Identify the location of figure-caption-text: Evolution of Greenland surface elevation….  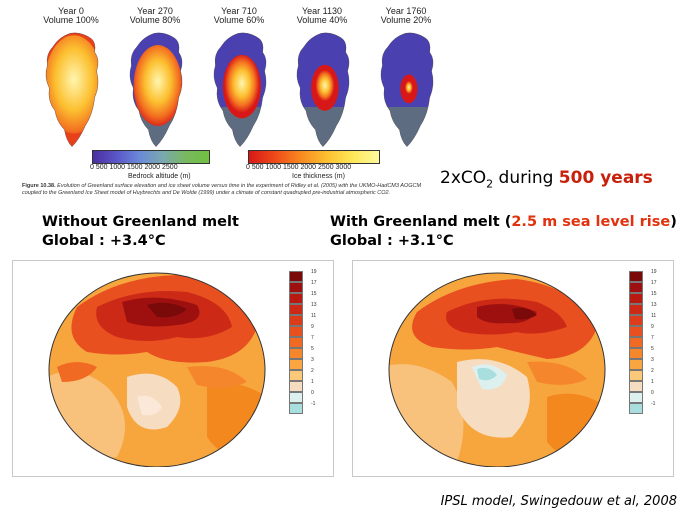
(222, 189).